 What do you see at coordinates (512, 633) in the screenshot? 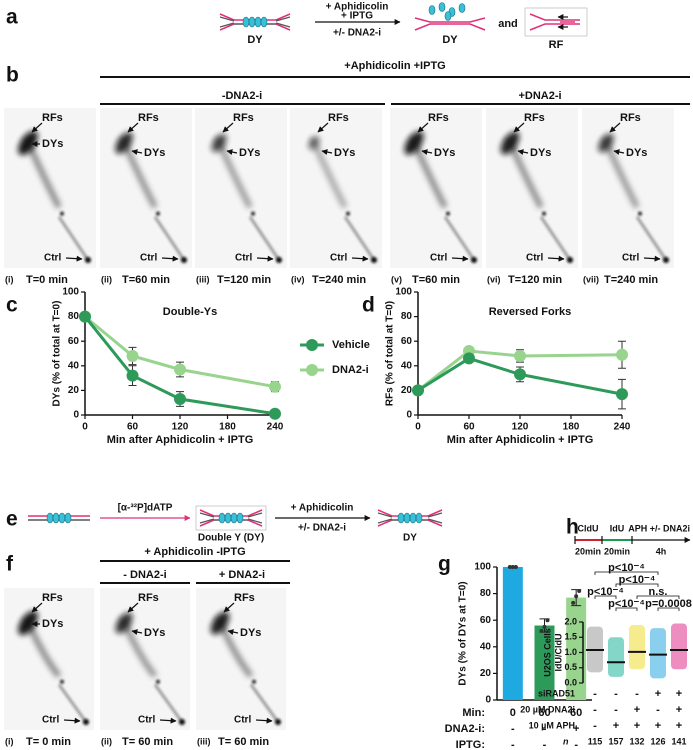
I see `bar` at bounding box center [512, 633].